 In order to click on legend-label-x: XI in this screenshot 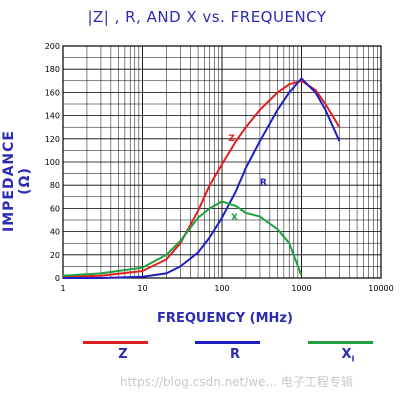, I will do `click(348, 355)`.